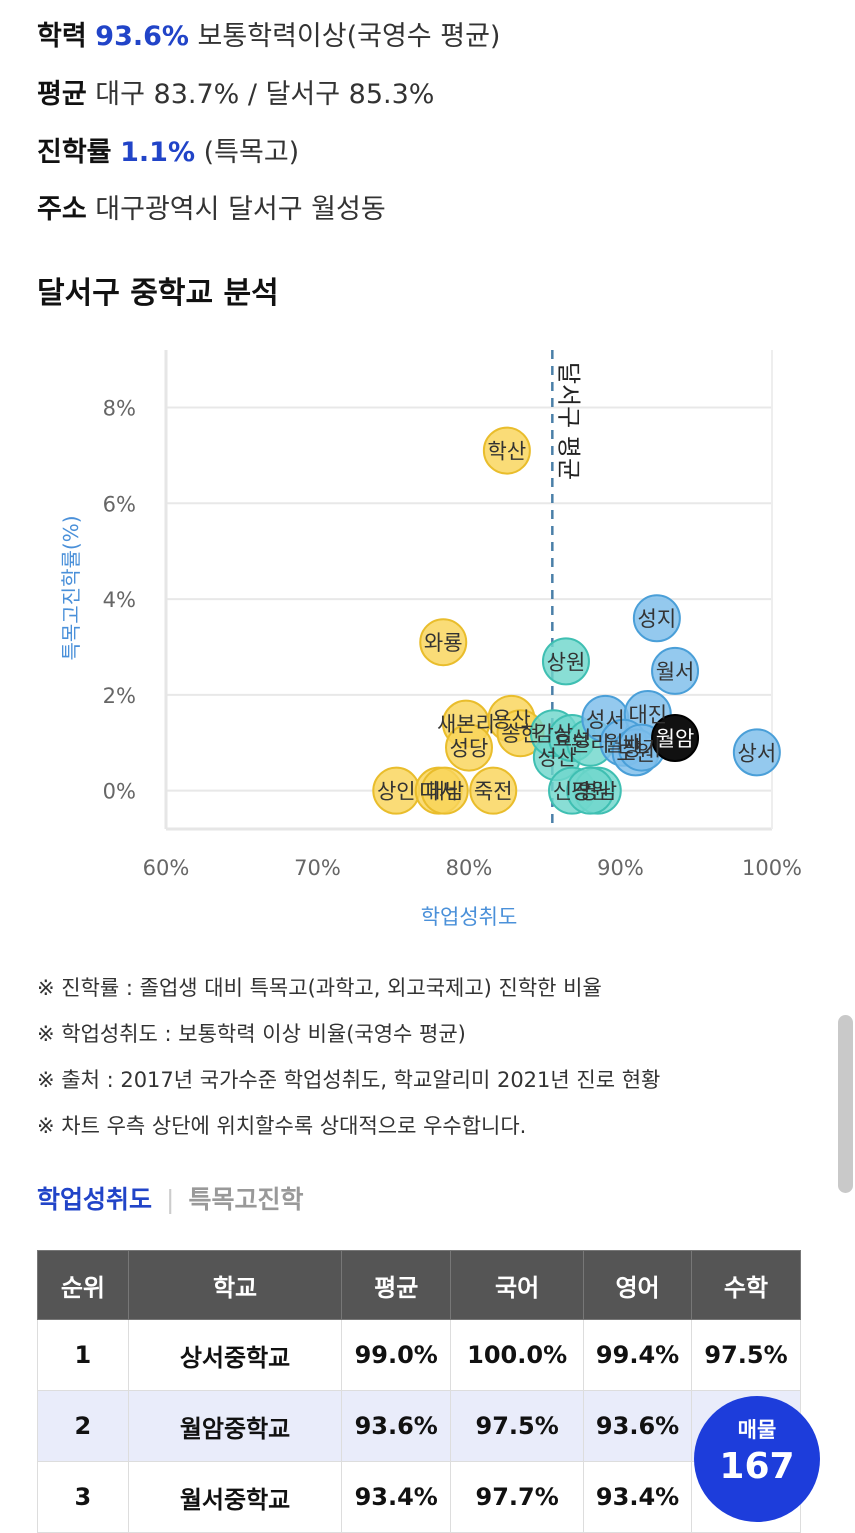 This screenshot has width=855, height=1533. I want to click on achievement-value: 93.6%, so click(142, 36).